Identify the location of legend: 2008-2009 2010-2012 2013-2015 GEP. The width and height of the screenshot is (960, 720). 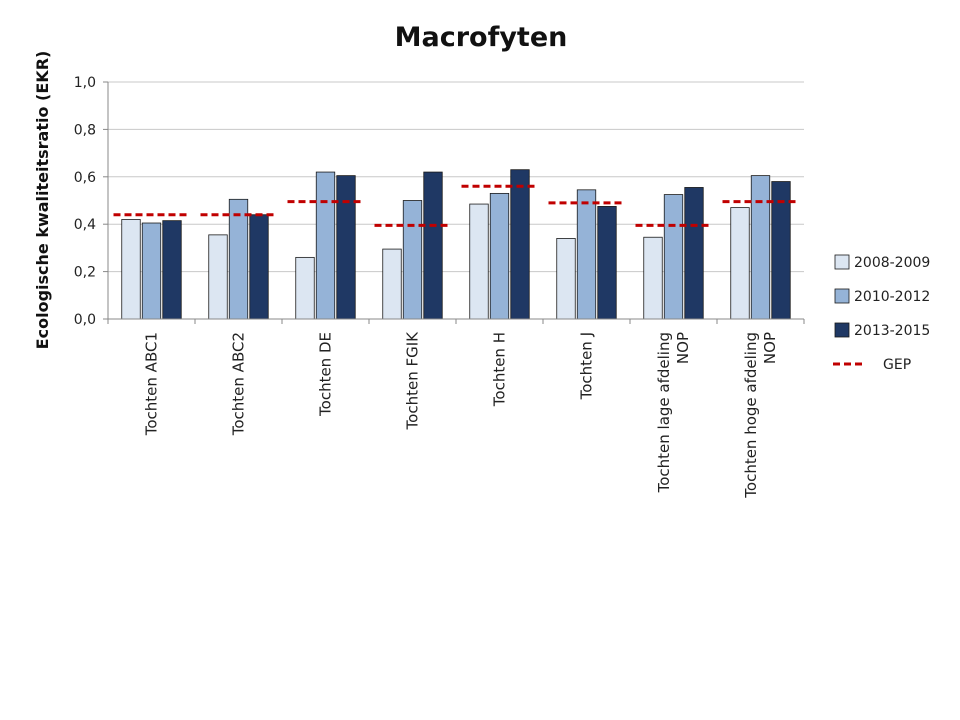
(881, 313).